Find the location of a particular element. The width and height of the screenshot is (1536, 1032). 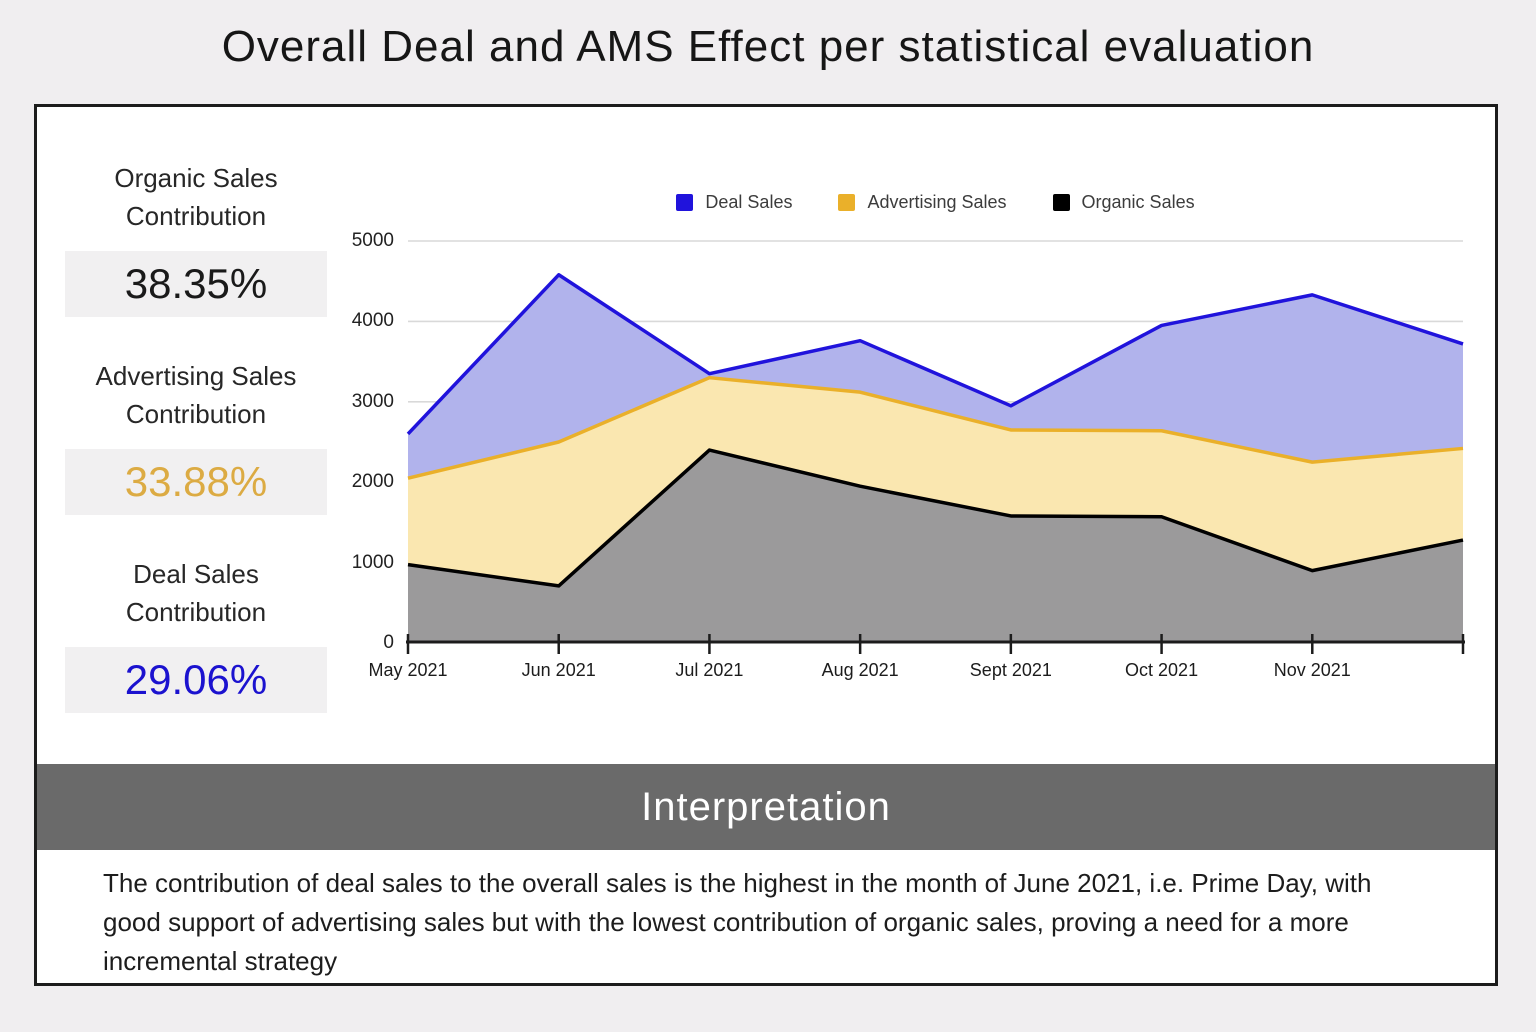

stat-value-organic: 38.35% is located at coordinates (196, 283).